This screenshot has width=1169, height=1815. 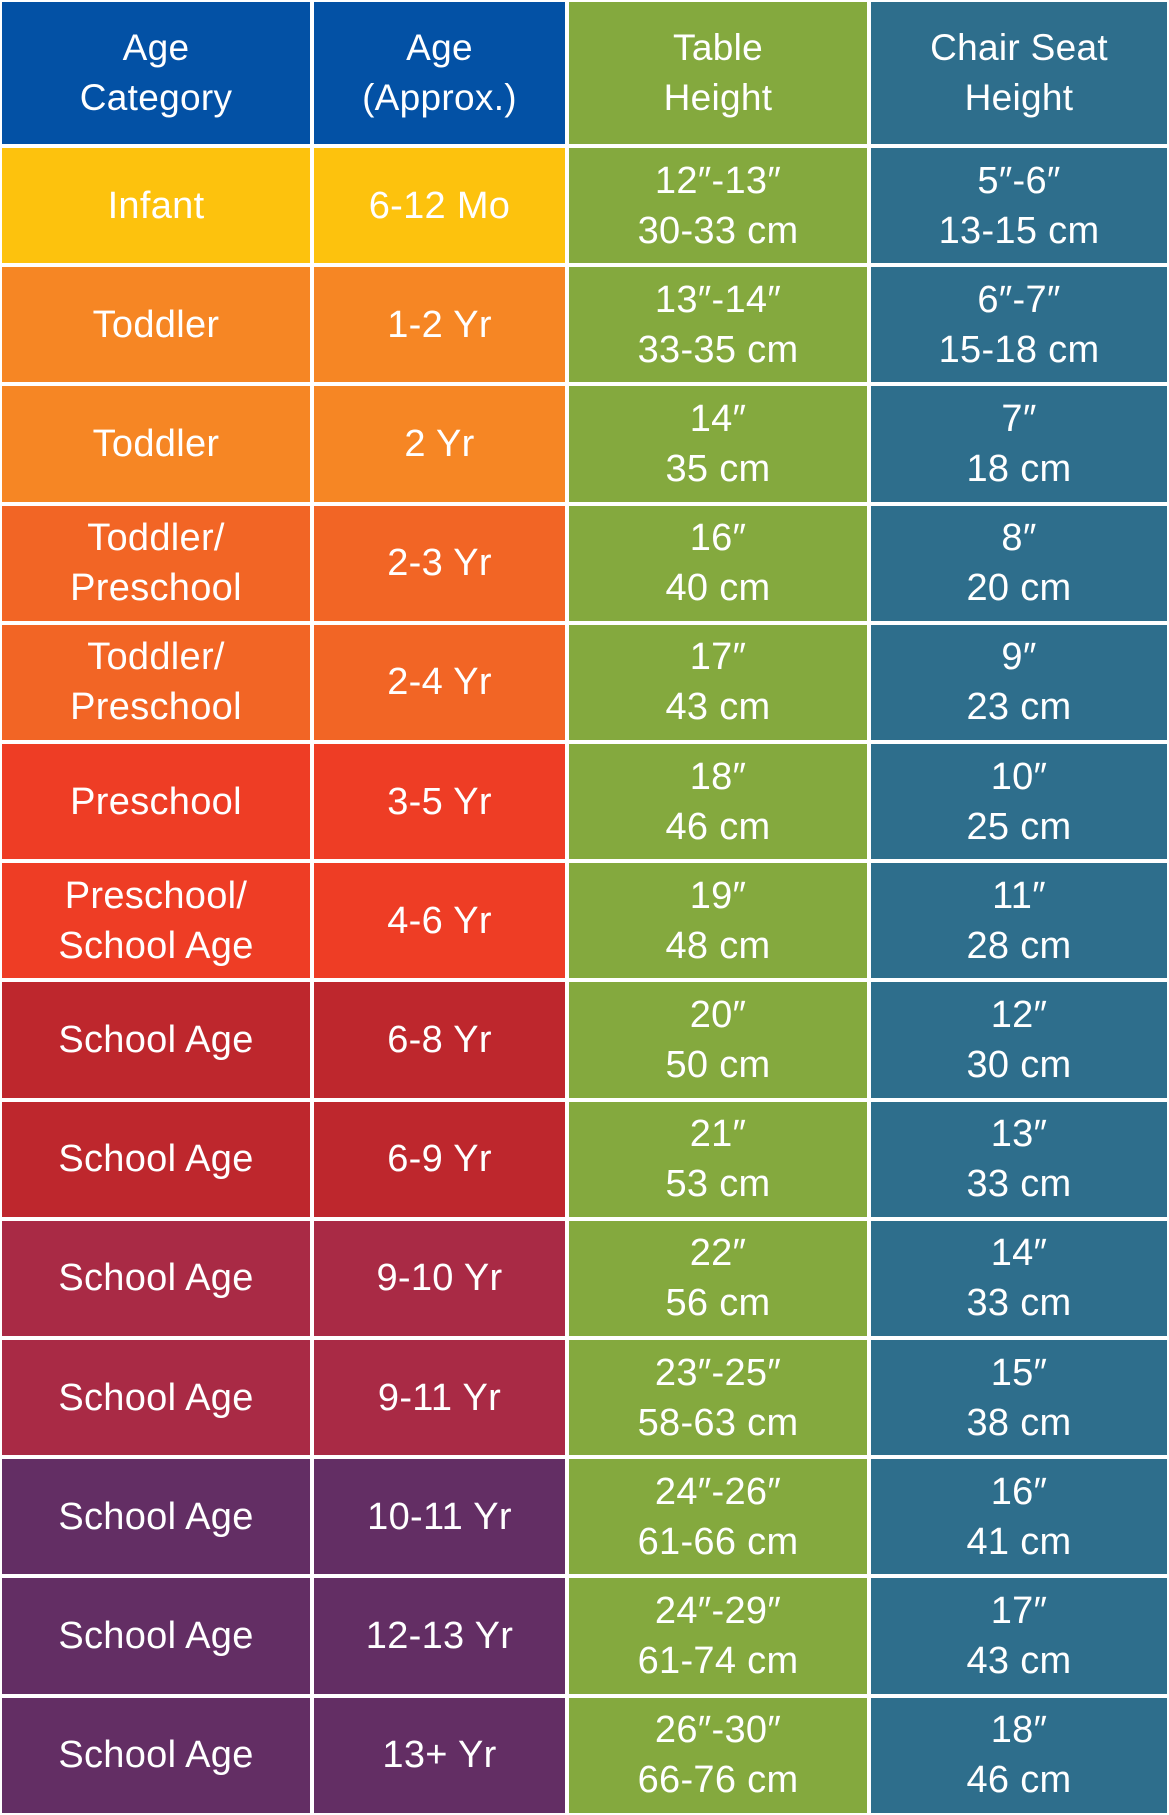 I want to click on chair-height-cell: 5″-6″ 13-15 cm, so click(x=1019, y=206).